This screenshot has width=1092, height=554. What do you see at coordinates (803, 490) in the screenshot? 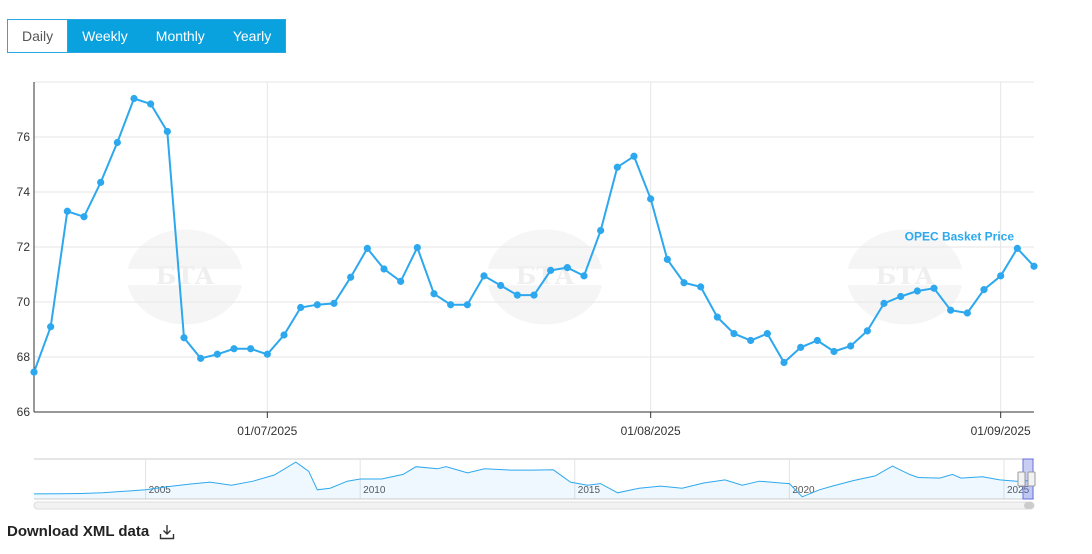
I see `navigator-year-label: 2020` at bounding box center [803, 490].